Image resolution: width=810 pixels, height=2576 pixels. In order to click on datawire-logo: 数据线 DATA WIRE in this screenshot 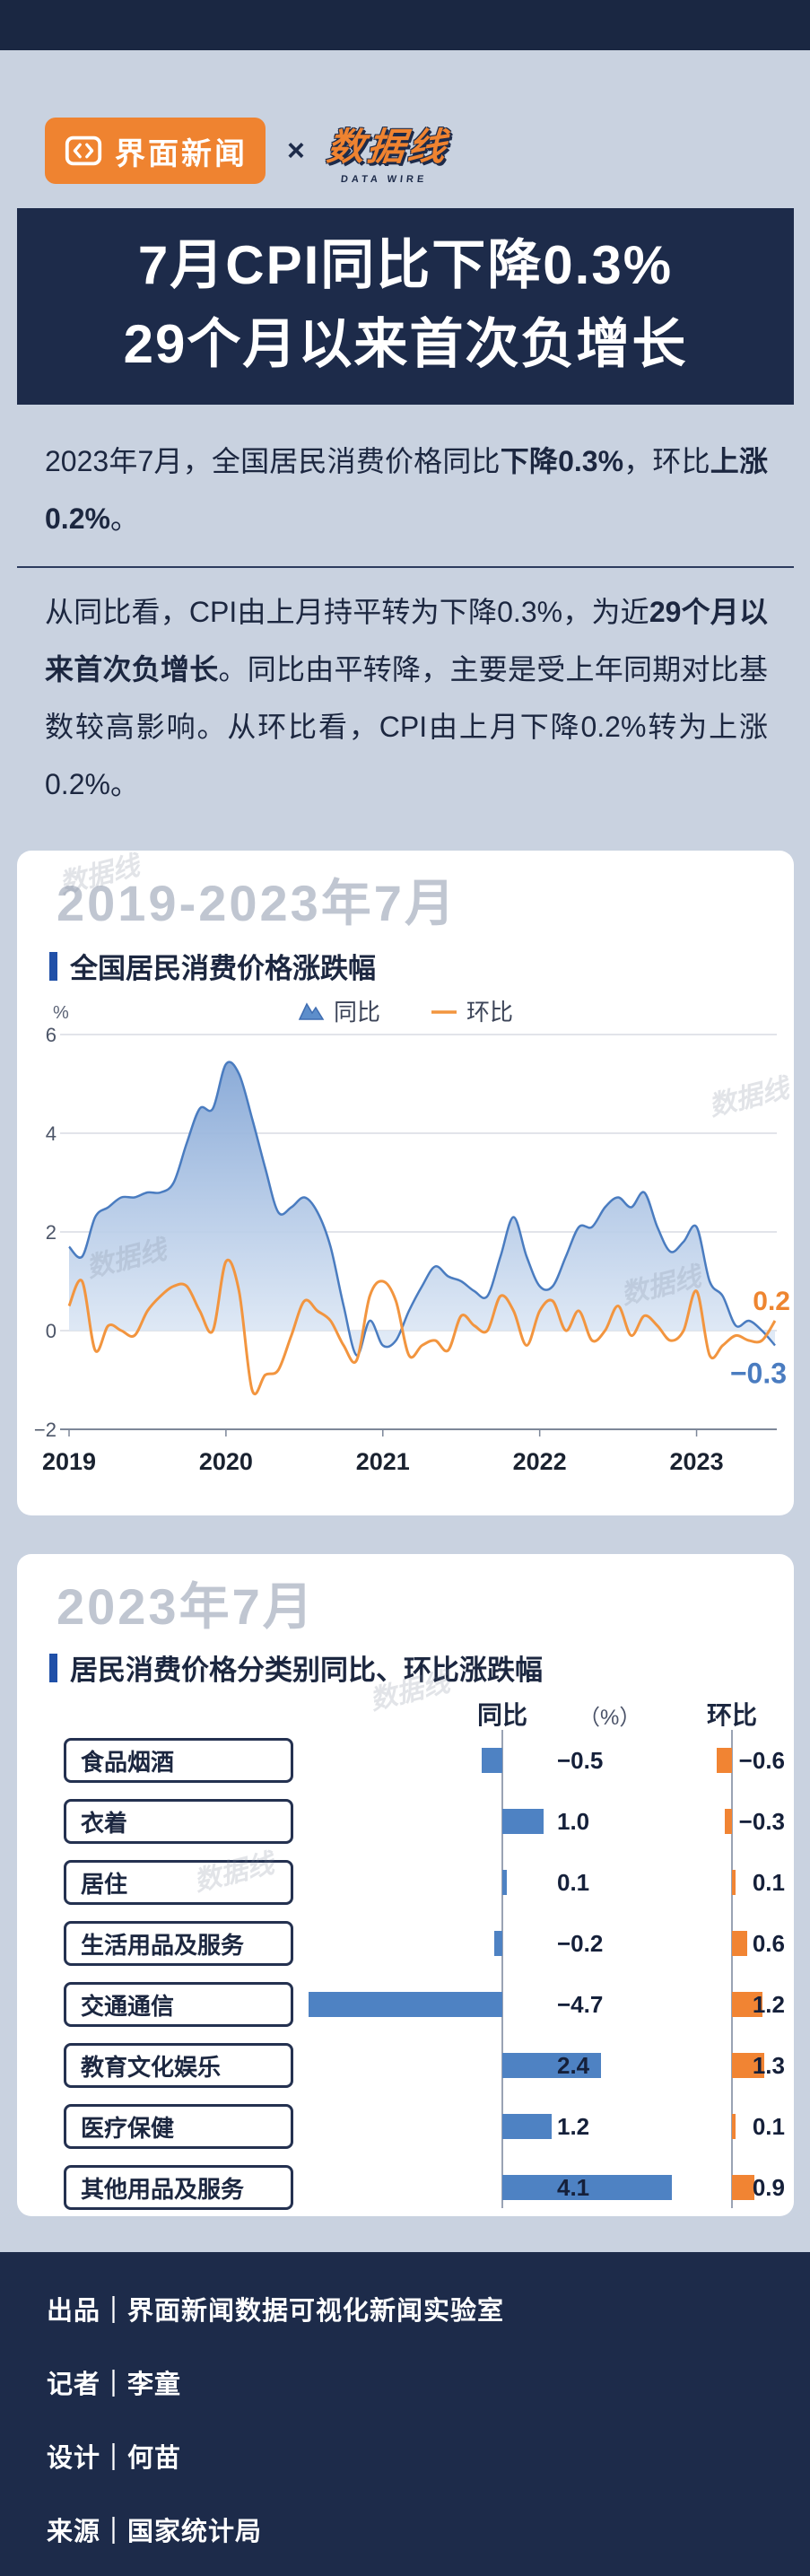, I will do `click(387, 151)`.